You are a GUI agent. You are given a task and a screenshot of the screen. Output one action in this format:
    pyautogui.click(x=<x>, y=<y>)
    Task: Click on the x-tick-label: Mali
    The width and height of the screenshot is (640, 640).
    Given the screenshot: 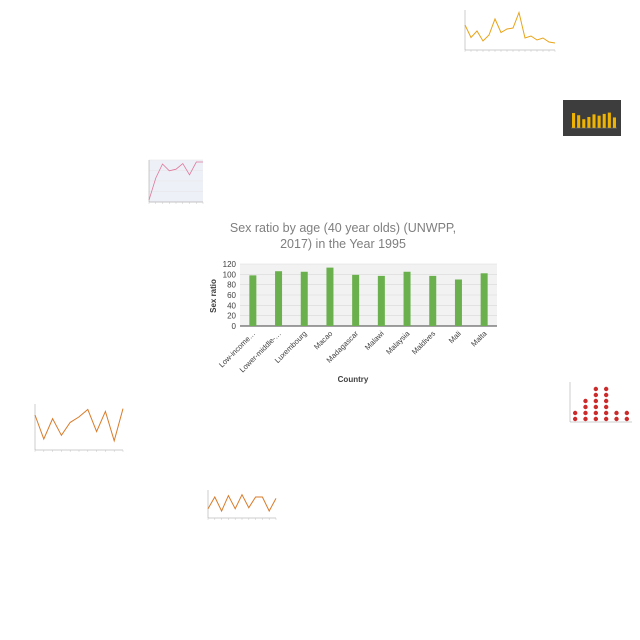 What is the action you would take?
    pyautogui.click(x=455, y=337)
    